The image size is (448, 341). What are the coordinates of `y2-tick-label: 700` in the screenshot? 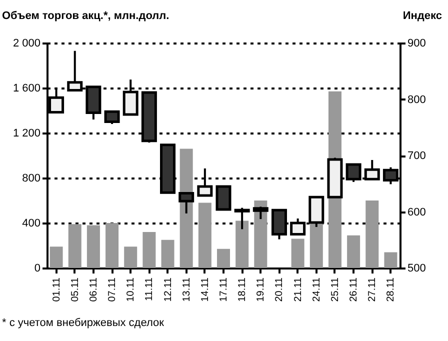 It's located at (417, 156).